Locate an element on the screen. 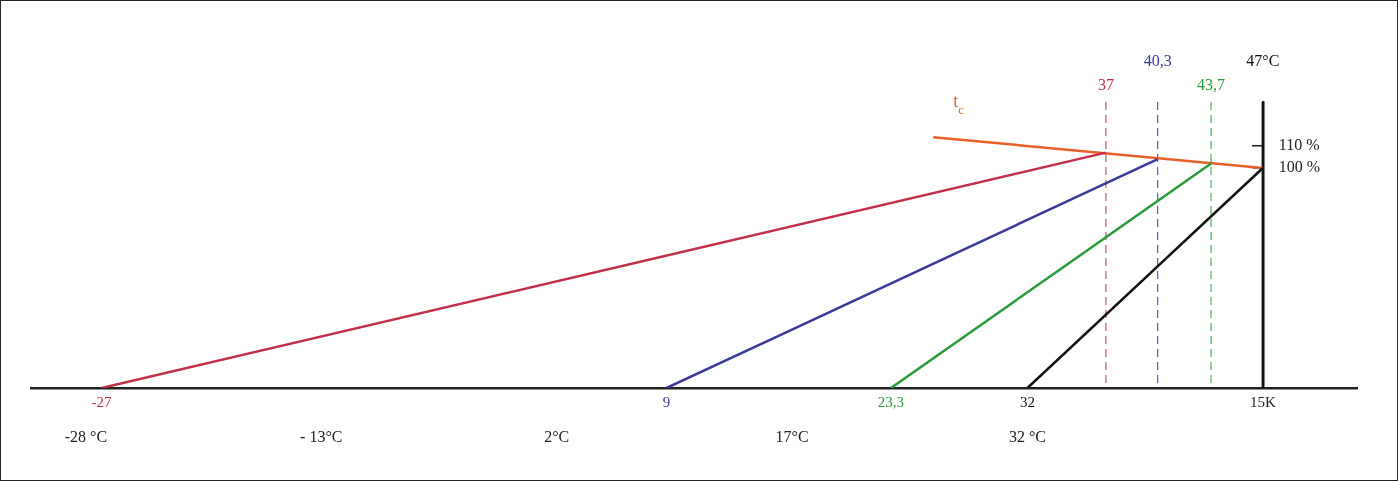 Image resolution: width=1398 pixels, height=481 pixels. y-tick-label: 110 % is located at coordinates (1299, 145).